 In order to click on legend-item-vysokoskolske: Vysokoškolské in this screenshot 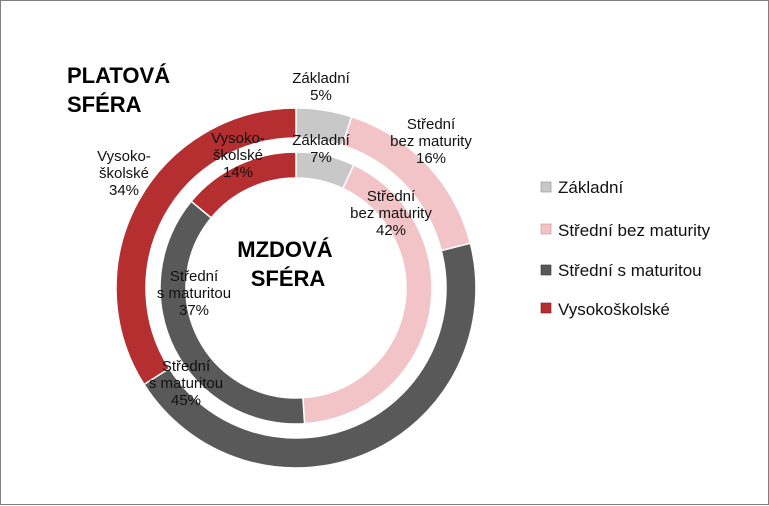, I will do `click(605, 309)`.